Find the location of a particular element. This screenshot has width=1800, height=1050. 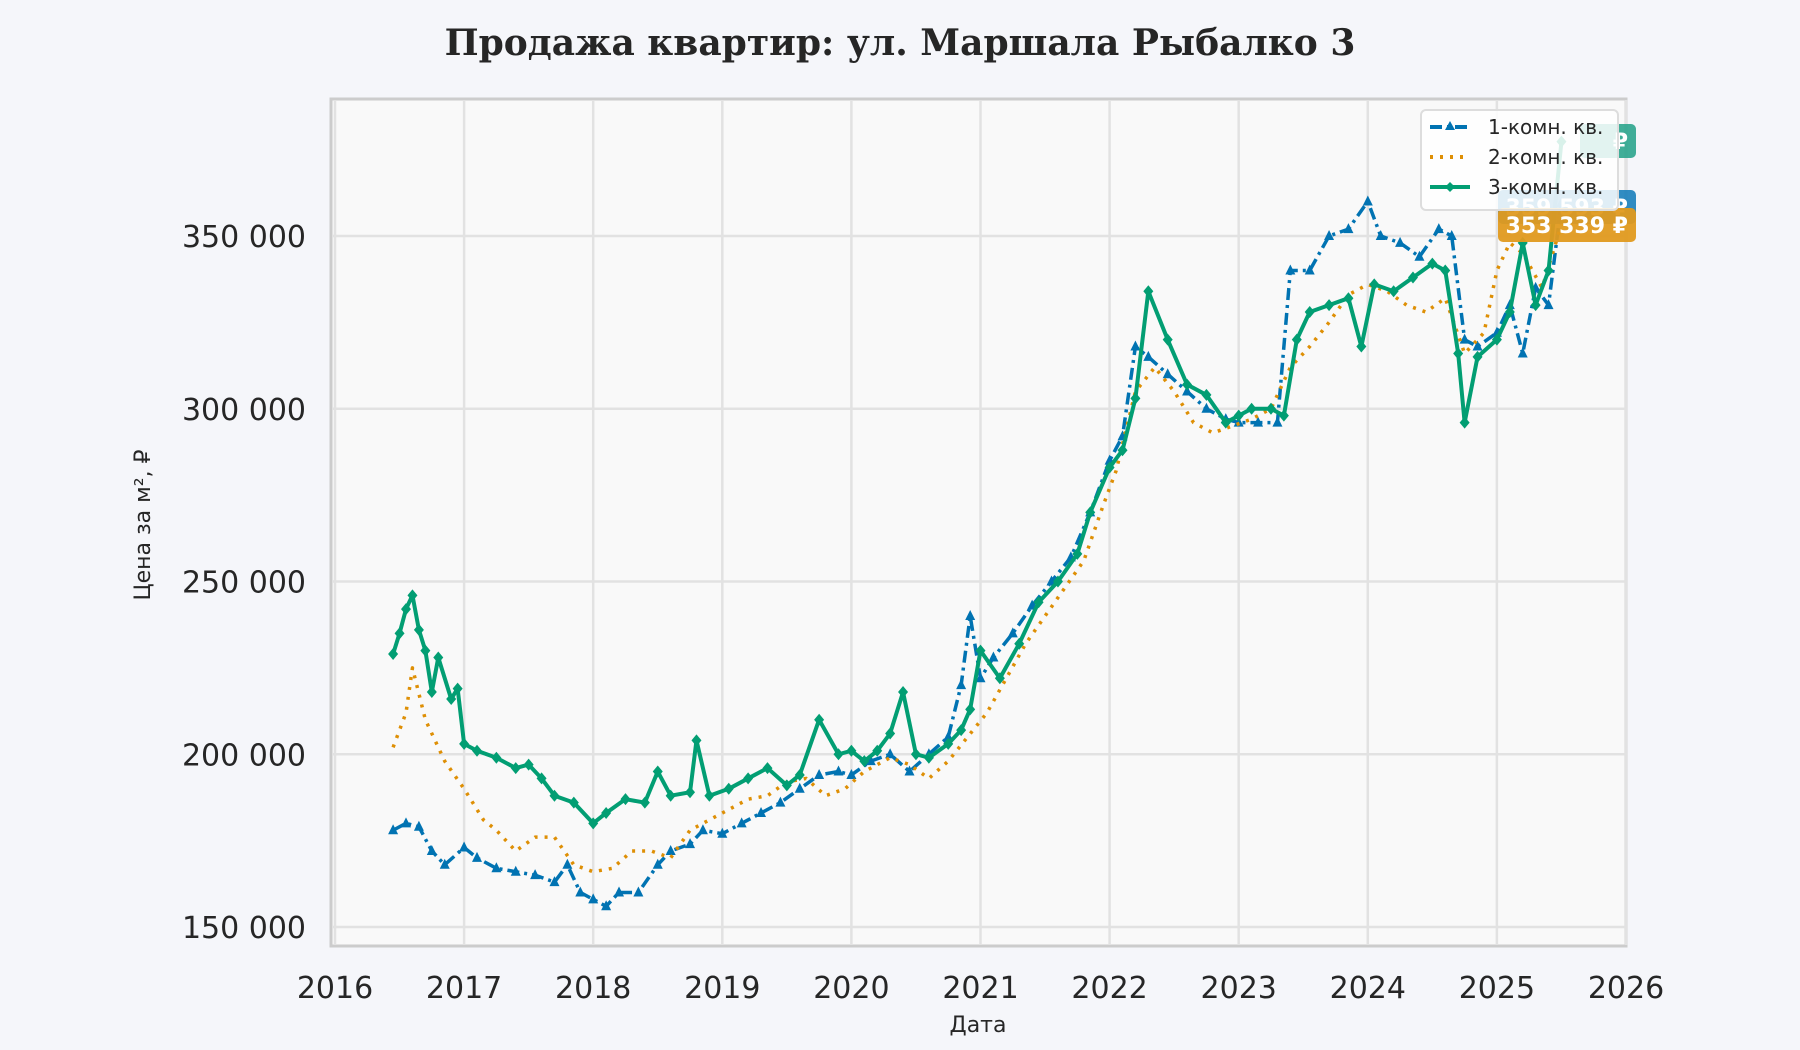

x-tick-label: 2026 is located at coordinates (1626, 988).